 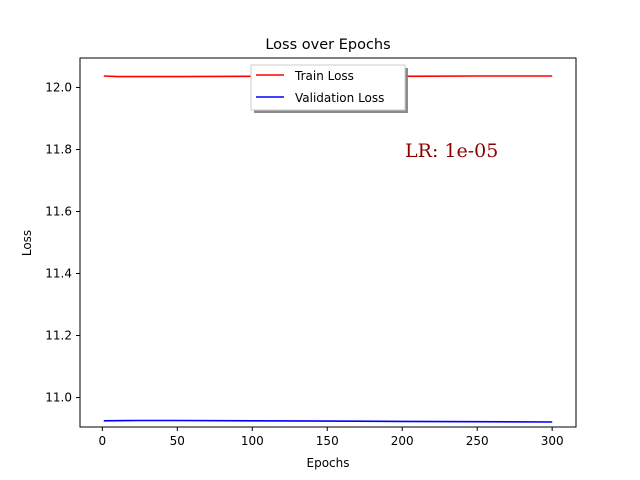 What do you see at coordinates (328, 421) in the screenshot?
I see `series-line-validation-loss` at bounding box center [328, 421].